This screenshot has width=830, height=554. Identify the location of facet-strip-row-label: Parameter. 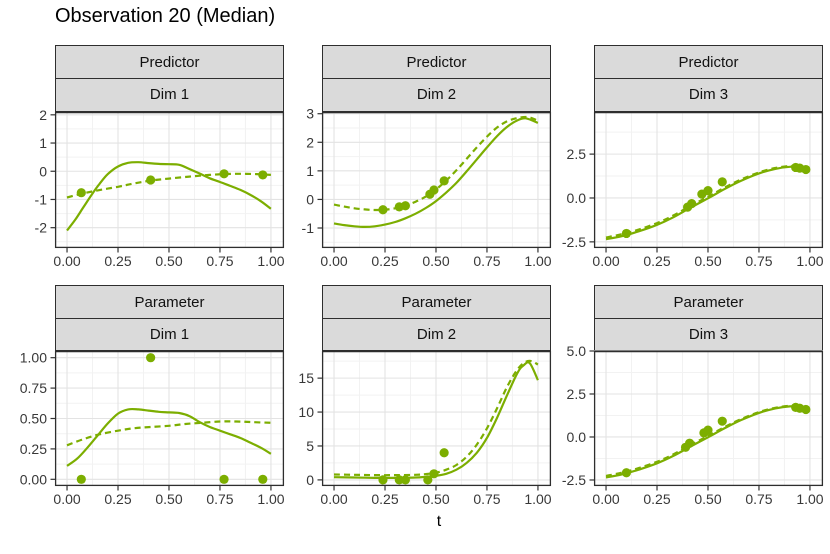
(708, 302).